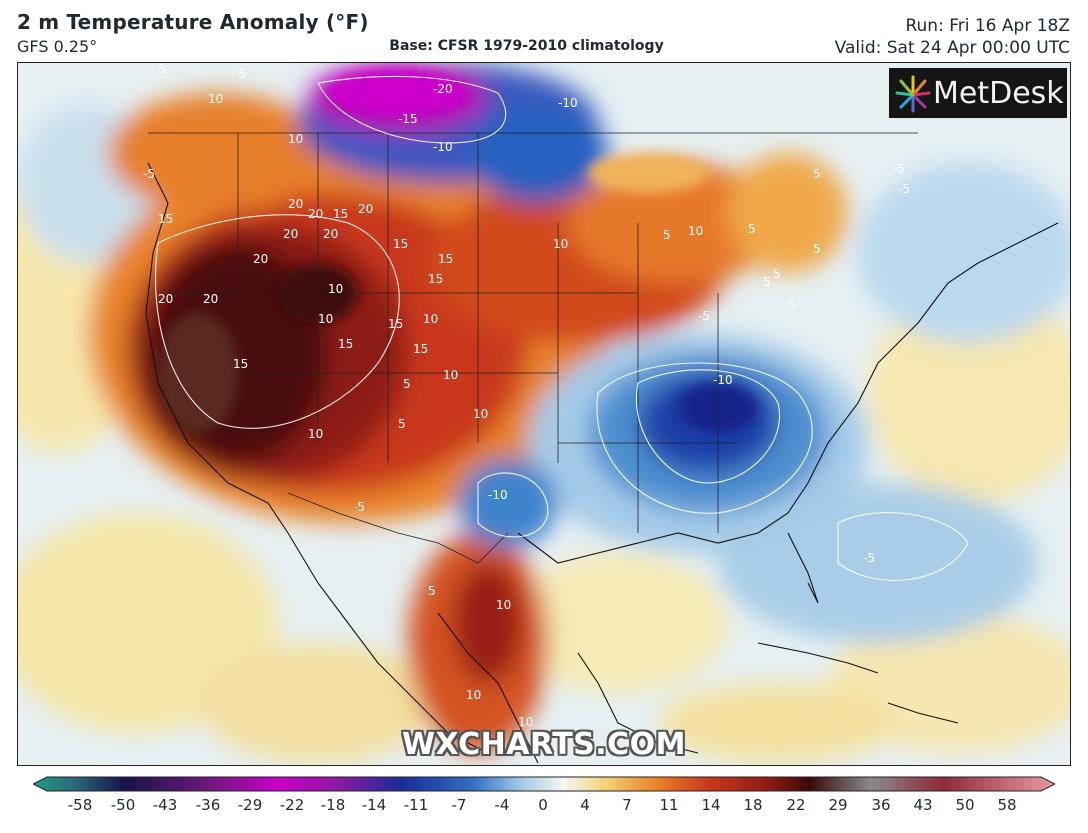 The image size is (1088, 833). What do you see at coordinates (711, 805) in the screenshot?
I see `colorbar-tick: 14` at bounding box center [711, 805].